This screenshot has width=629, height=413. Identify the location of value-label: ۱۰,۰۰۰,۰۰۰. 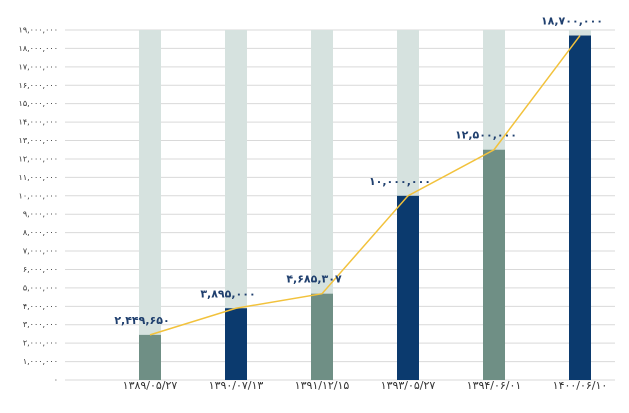
(400, 181).